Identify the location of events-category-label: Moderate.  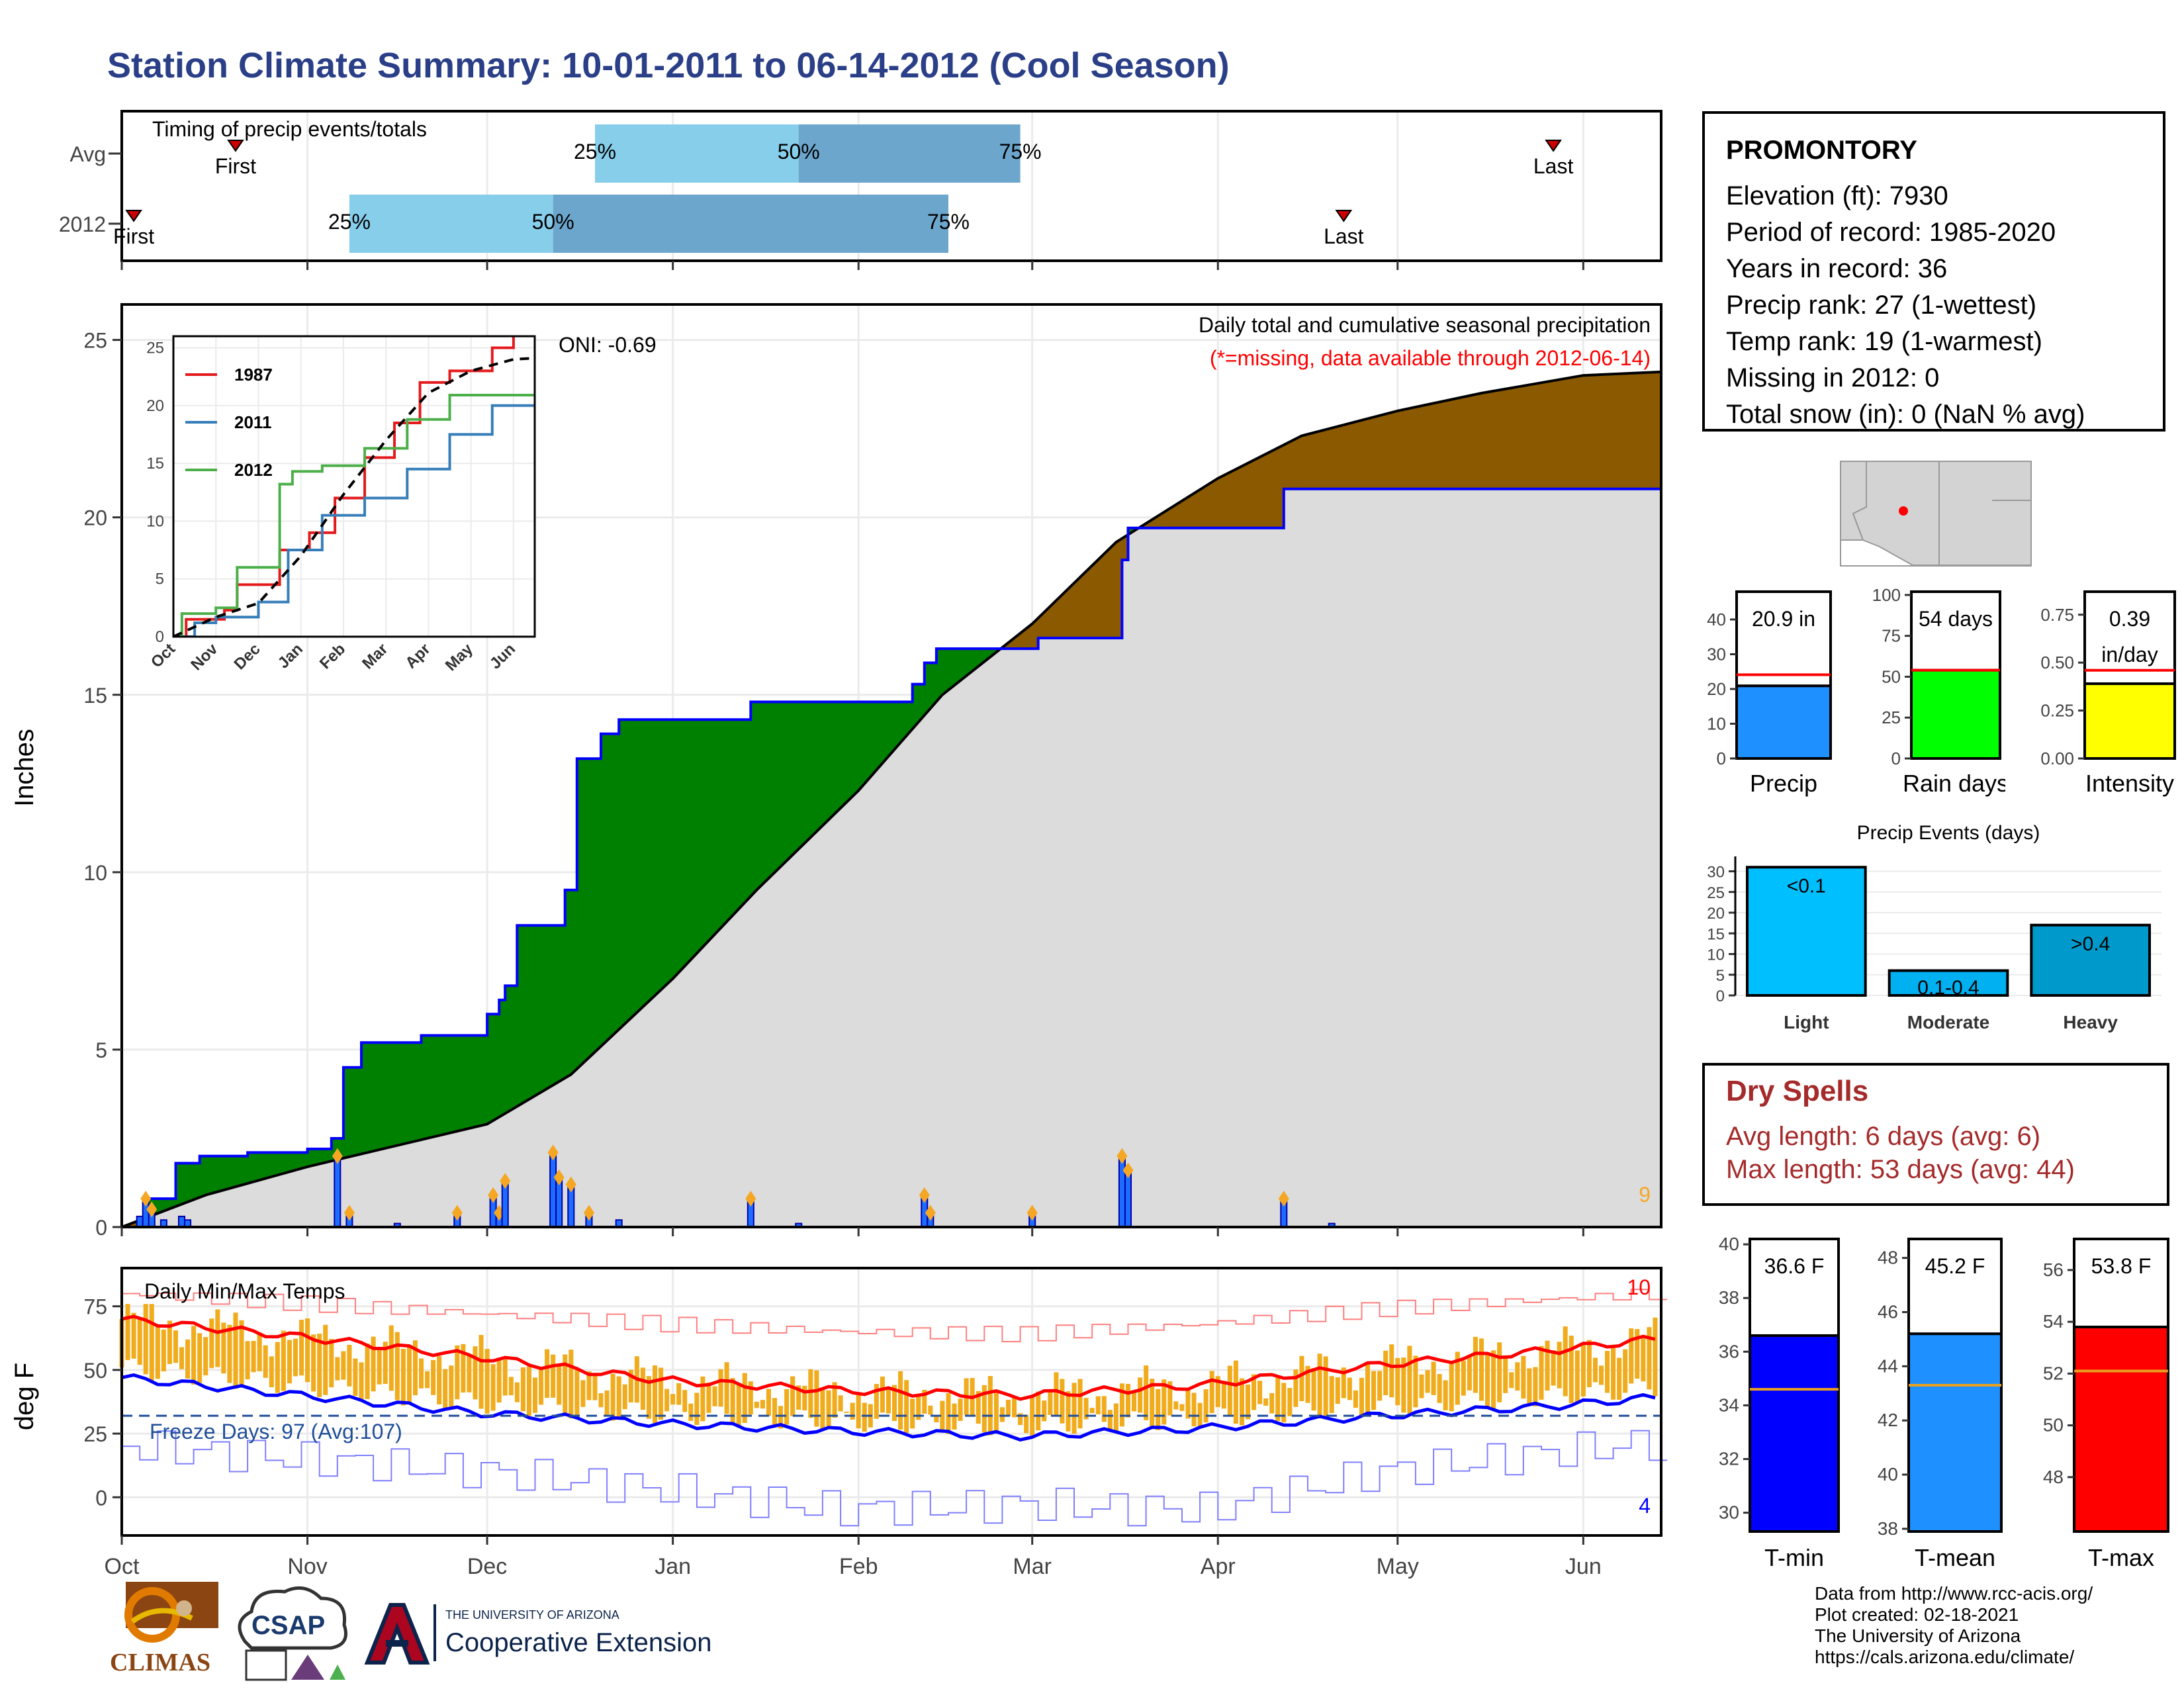
(1948, 1022).